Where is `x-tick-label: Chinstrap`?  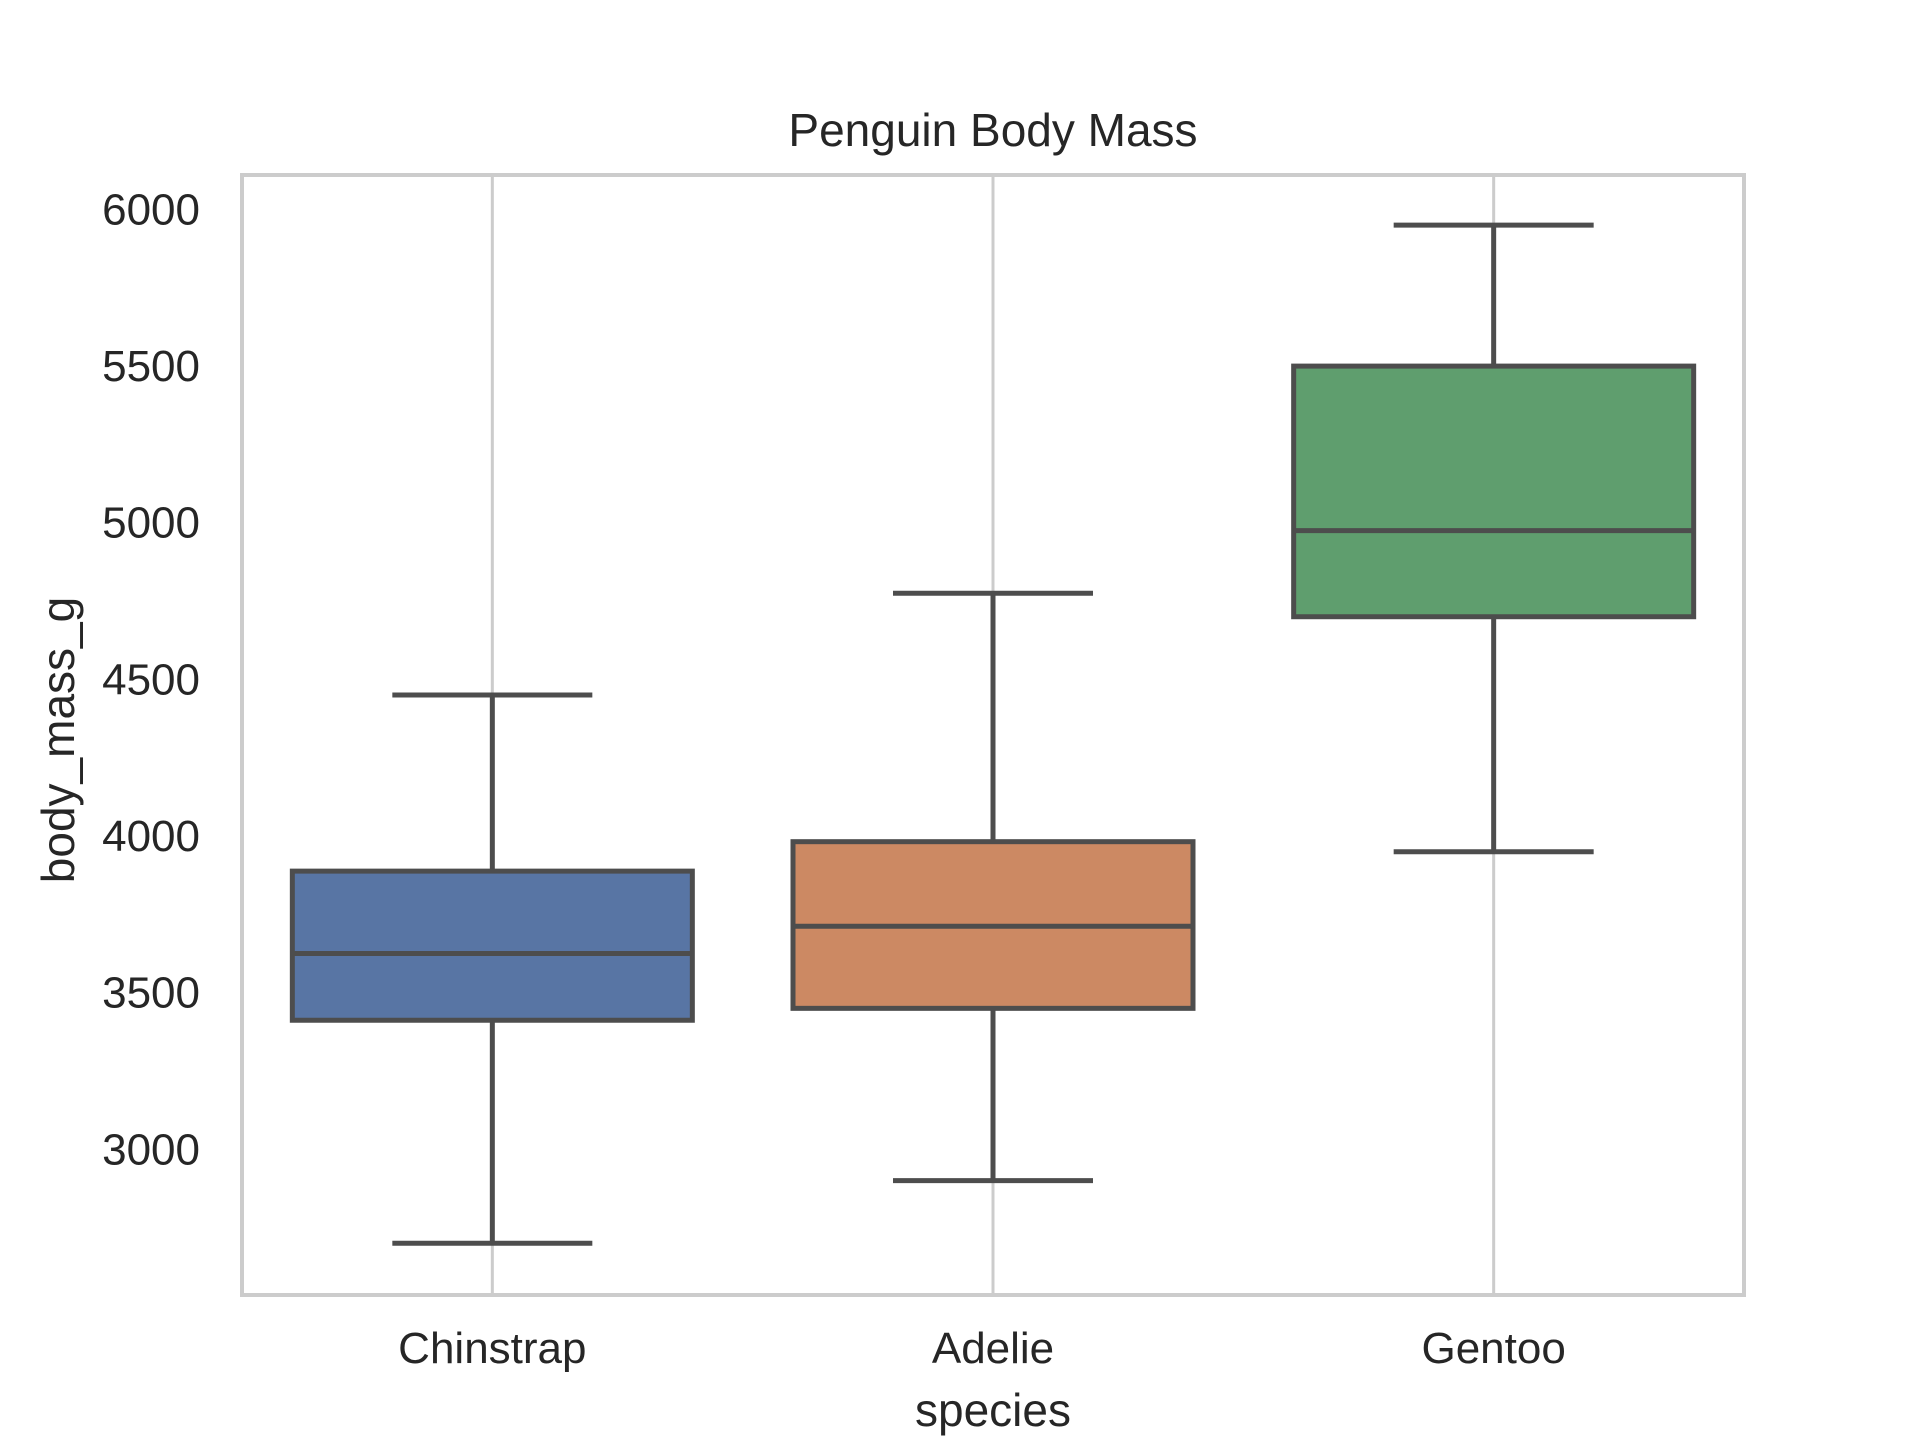 x-tick-label: Chinstrap is located at coordinates (492, 1348).